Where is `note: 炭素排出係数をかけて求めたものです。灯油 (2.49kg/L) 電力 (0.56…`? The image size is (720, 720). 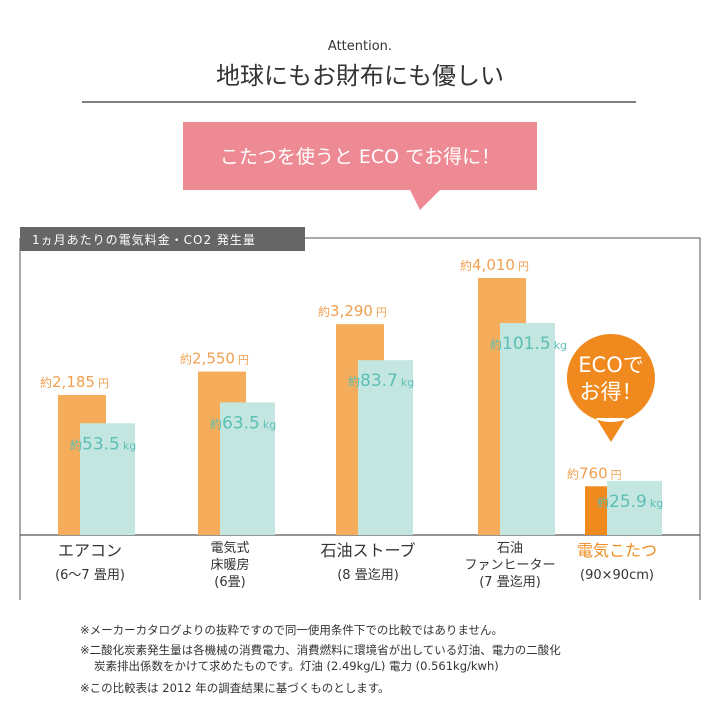 note: 炭素排出係数をかけて求めたものです。灯油 (2.49kg/L) 電力 (0.56… is located at coordinates (296, 666).